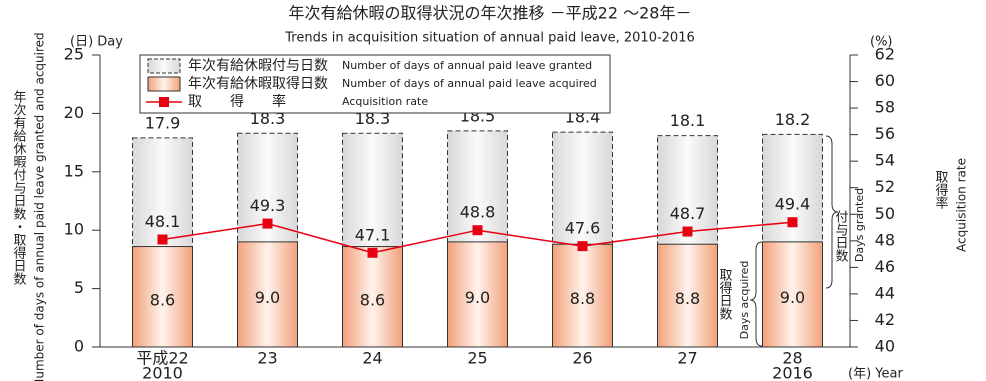  I want to click on y2-label-jp: 取得率, so click(941, 189).